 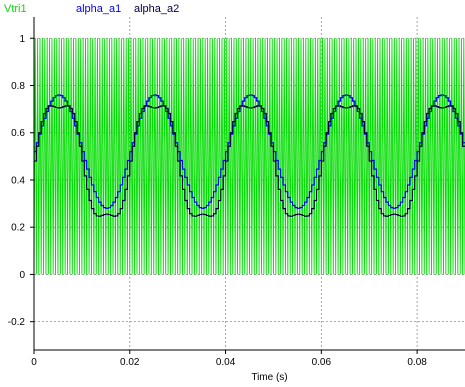 I want to click on x-axis-title: Time (s), so click(x=269, y=377).